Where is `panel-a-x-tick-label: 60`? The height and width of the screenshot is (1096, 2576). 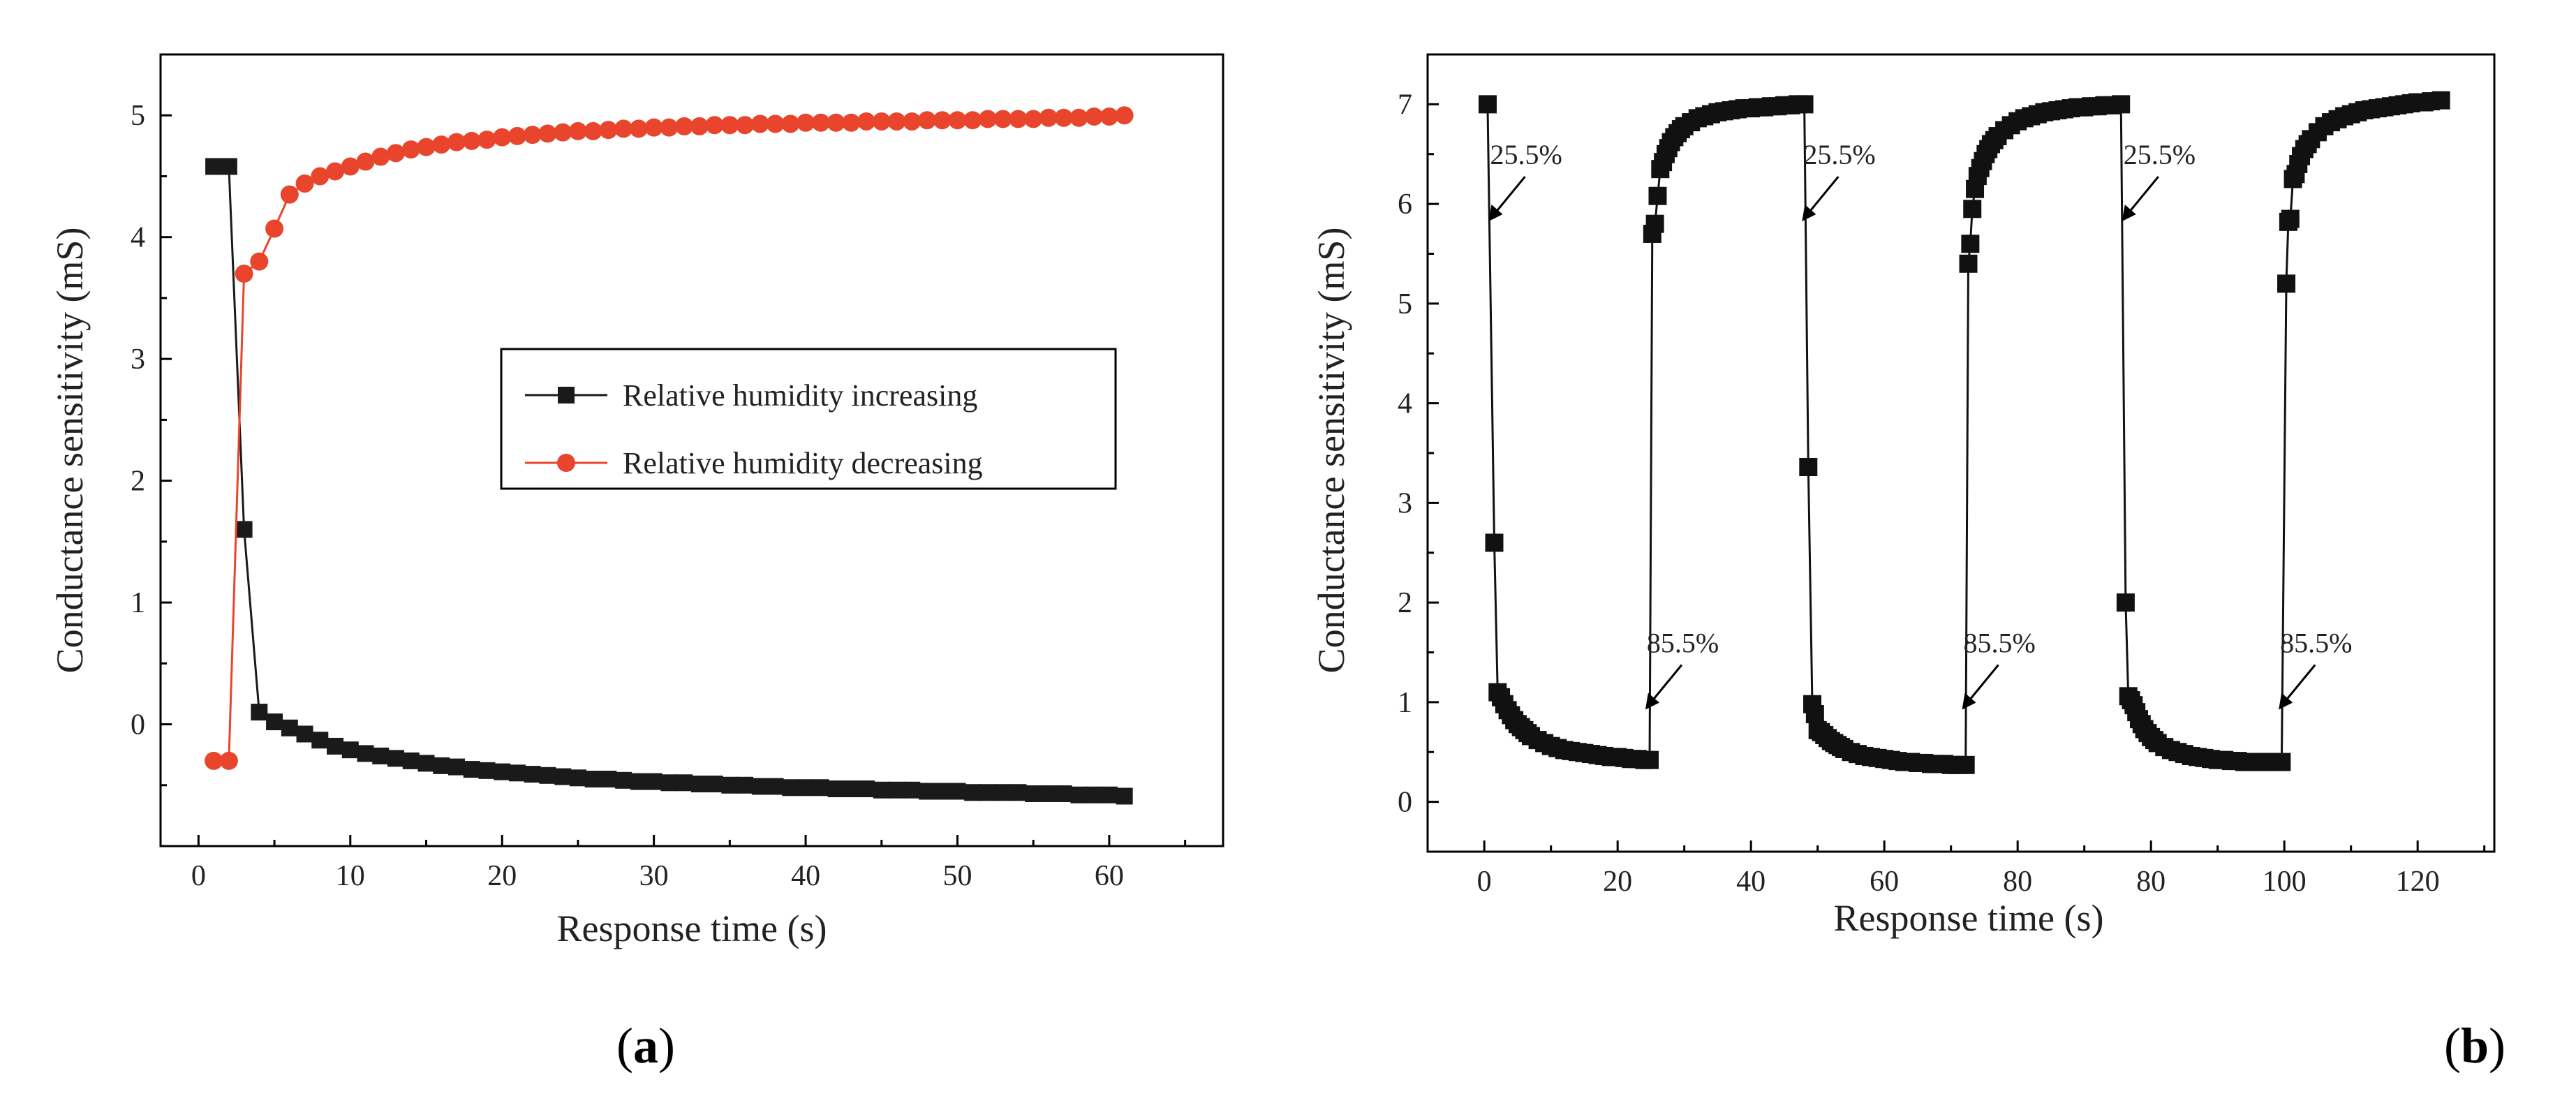 panel-a-x-tick-label: 60 is located at coordinates (1109, 876).